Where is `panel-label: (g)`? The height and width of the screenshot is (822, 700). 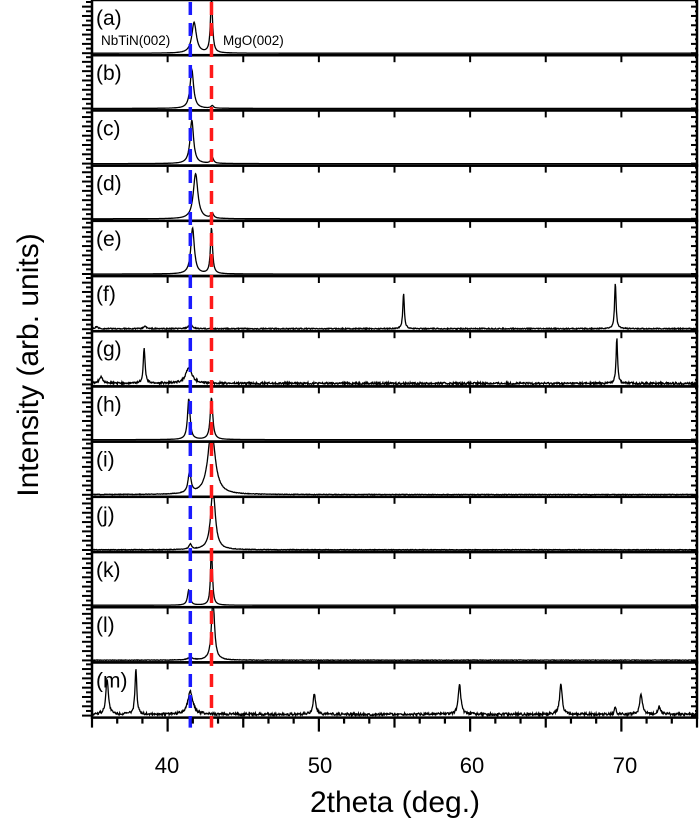 panel-label: (g) is located at coordinates (109, 349).